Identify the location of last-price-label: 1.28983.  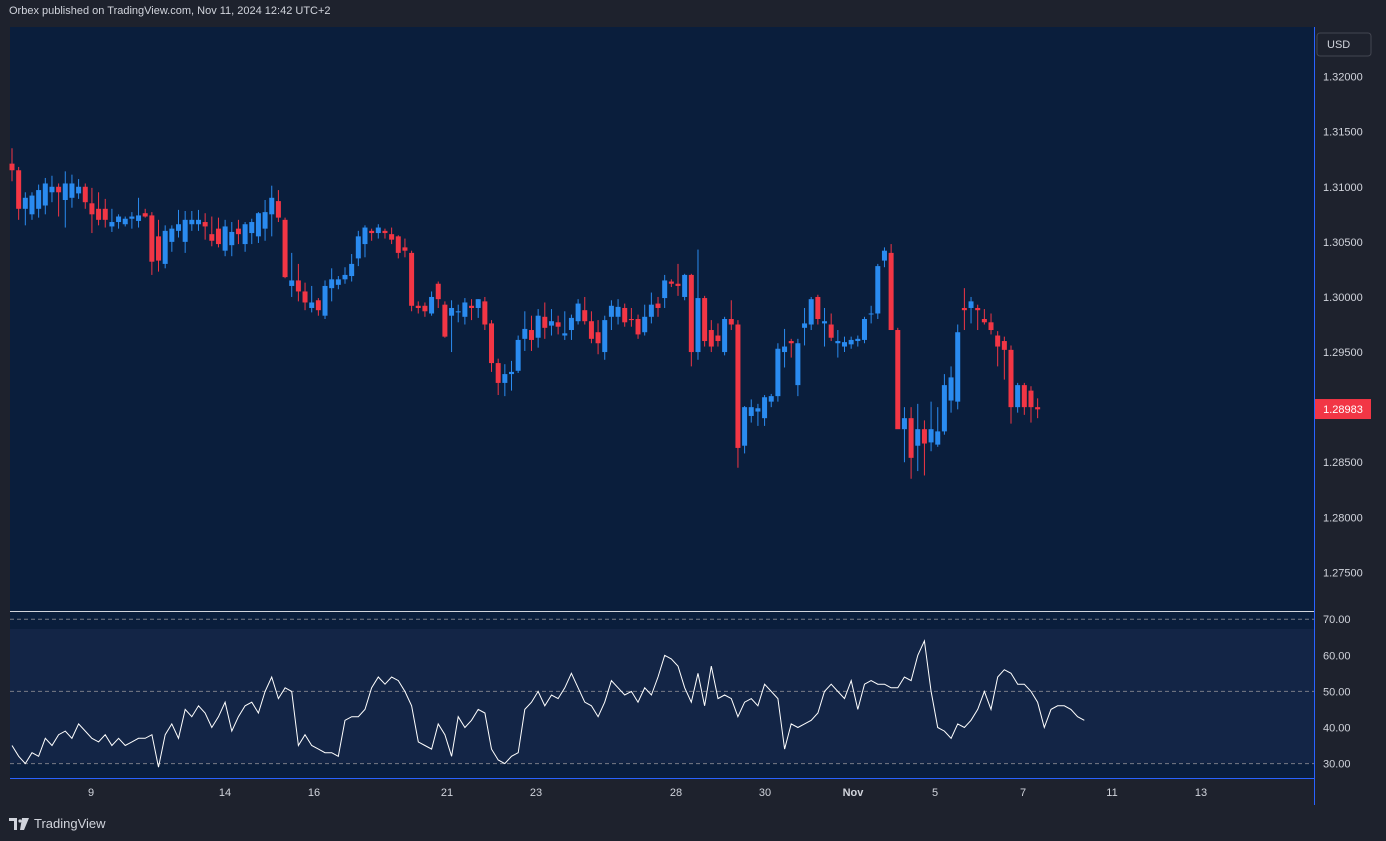
(1343, 409).